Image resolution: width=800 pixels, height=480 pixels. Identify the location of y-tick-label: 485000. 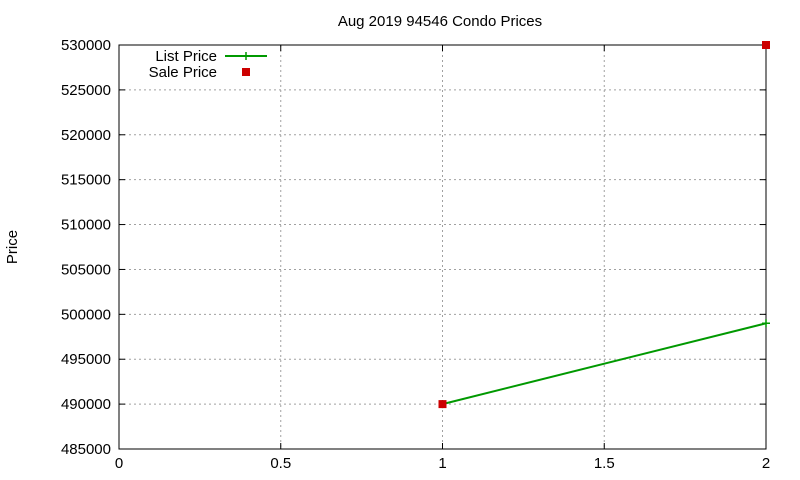
(86, 449).